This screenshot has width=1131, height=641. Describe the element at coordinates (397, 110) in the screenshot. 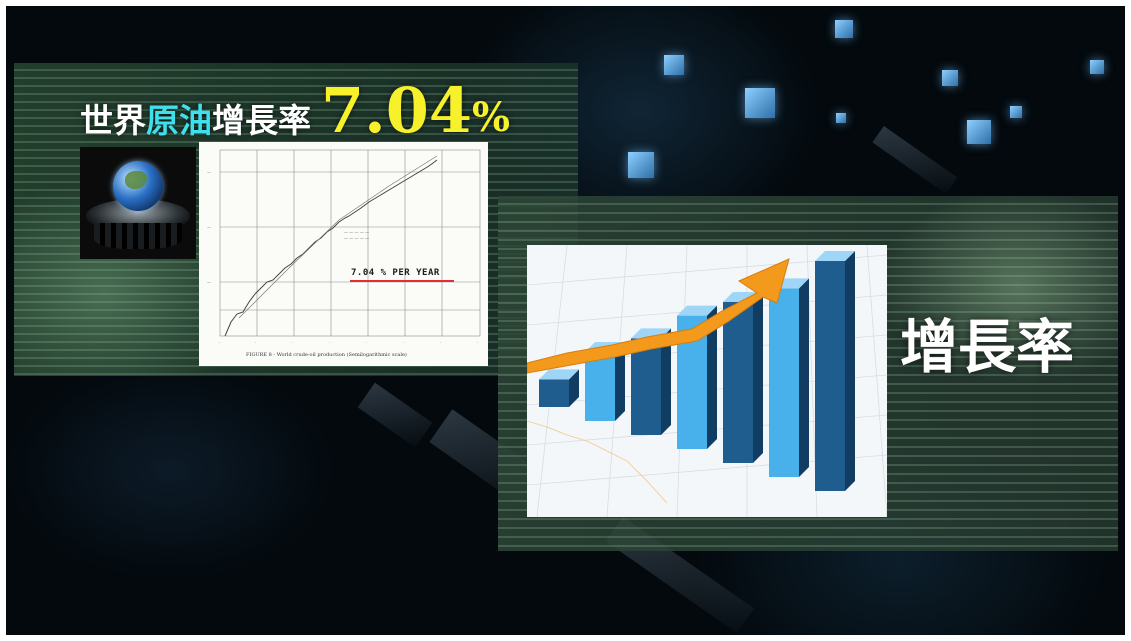

I see `title-rate-value: 7.04` at that location.